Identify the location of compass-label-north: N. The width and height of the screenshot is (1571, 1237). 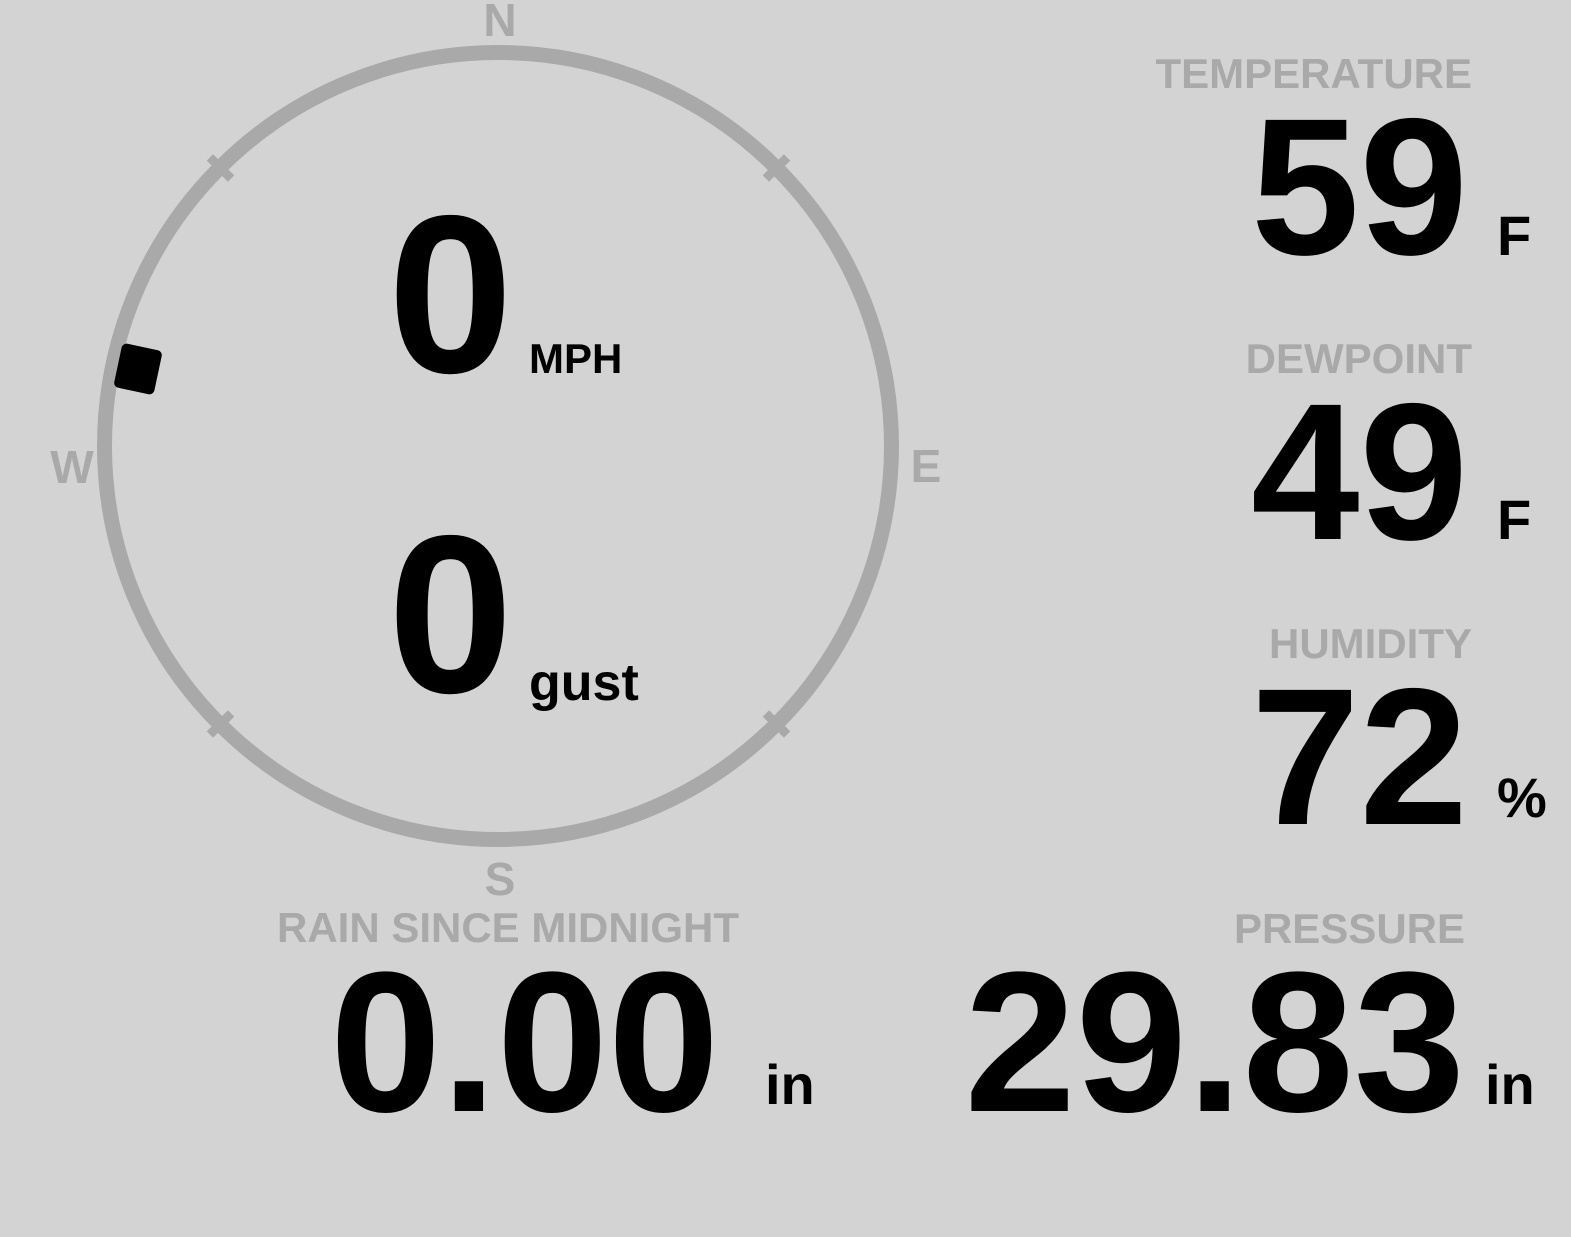
(500, 23).